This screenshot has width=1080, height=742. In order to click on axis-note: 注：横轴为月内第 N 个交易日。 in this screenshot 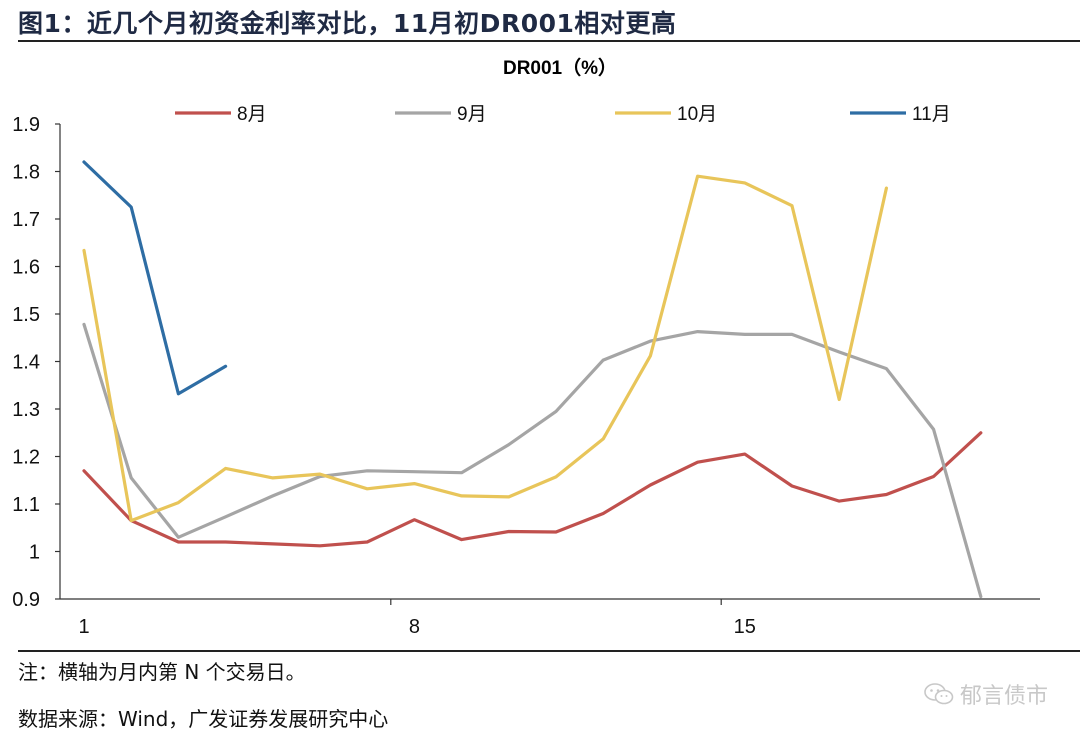, I will do `click(162, 672)`.